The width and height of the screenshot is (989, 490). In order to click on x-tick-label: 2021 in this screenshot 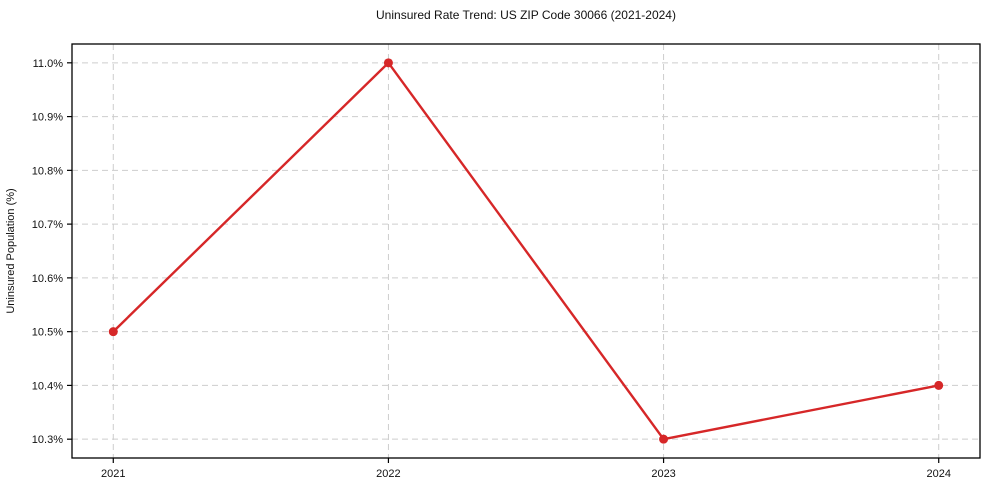, I will do `click(113, 474)`.